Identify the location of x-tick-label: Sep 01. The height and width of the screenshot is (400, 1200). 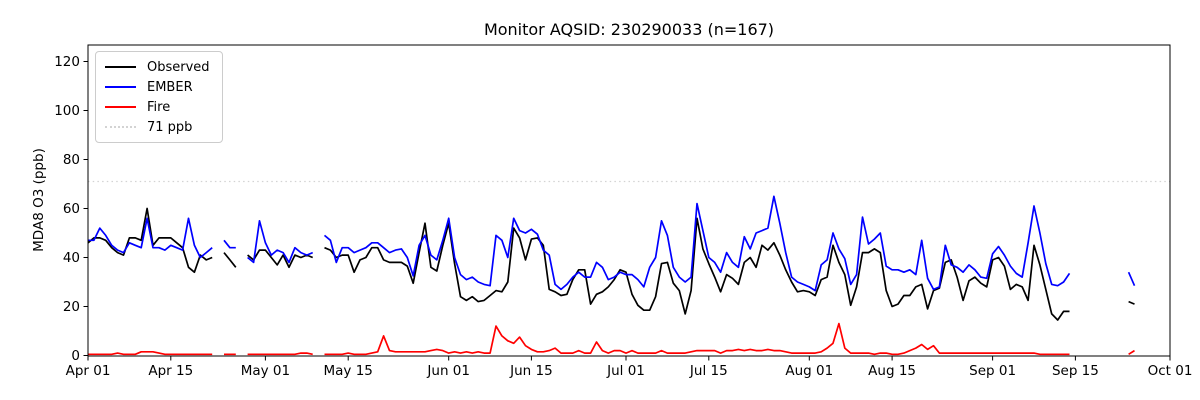
(992, 371).